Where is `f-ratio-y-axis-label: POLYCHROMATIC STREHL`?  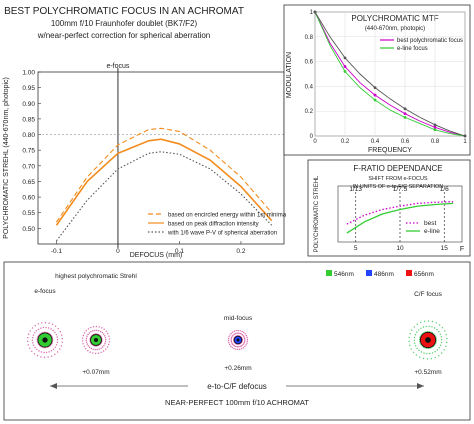 f-ratio-y-axis-label: POLYCHROMATIC STREHL is located at coordinates (317, 213).